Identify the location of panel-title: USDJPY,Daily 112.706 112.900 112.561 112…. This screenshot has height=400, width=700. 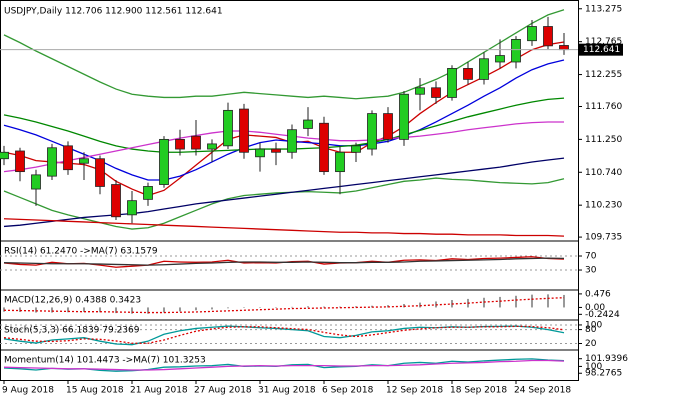
(113, 12).